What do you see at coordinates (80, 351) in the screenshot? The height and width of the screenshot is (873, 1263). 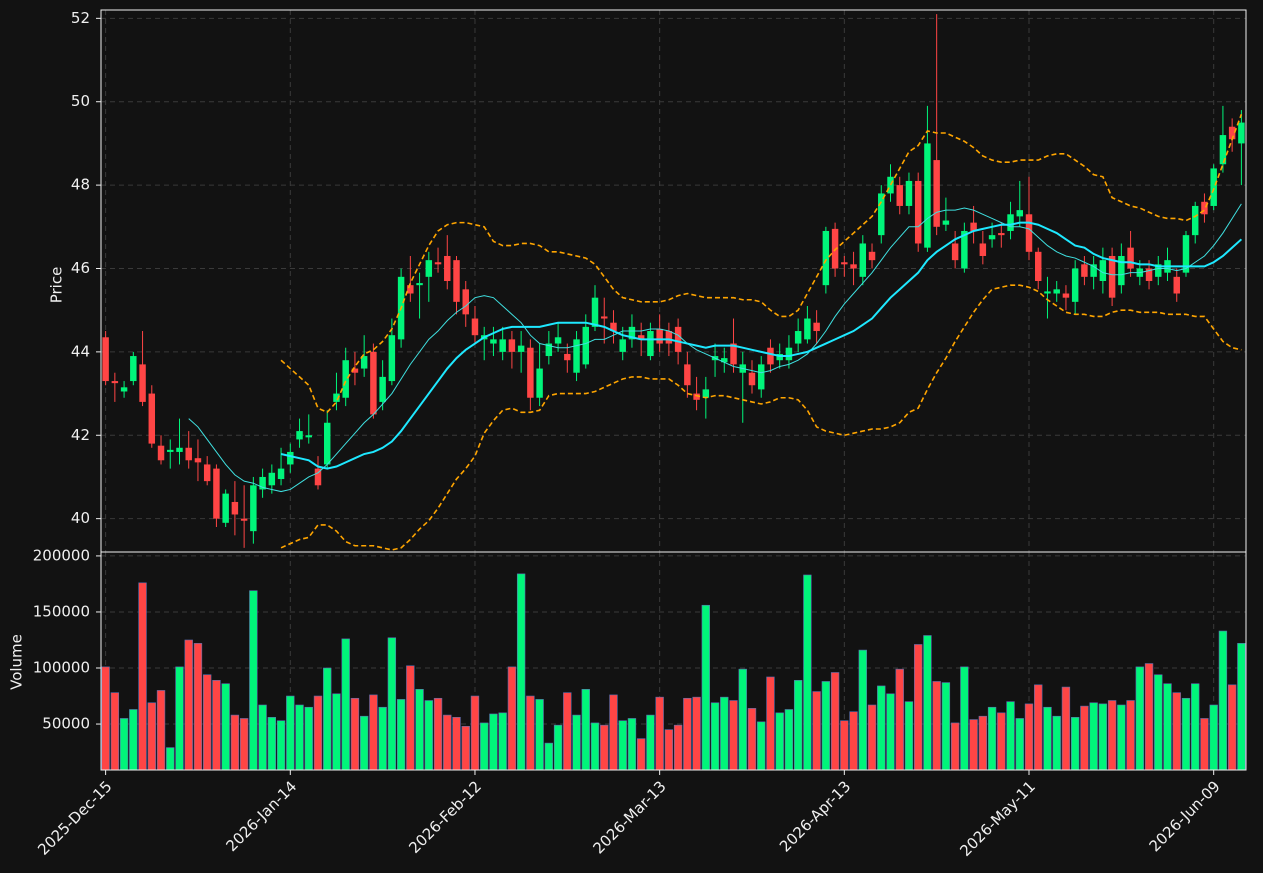 I see `y-tick-label: 44` at bounding box center [80, 351].